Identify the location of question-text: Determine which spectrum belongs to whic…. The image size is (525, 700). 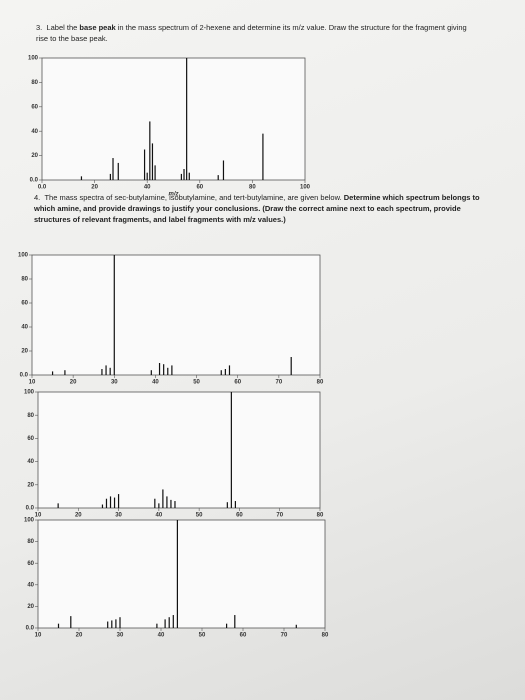
(257, 208).